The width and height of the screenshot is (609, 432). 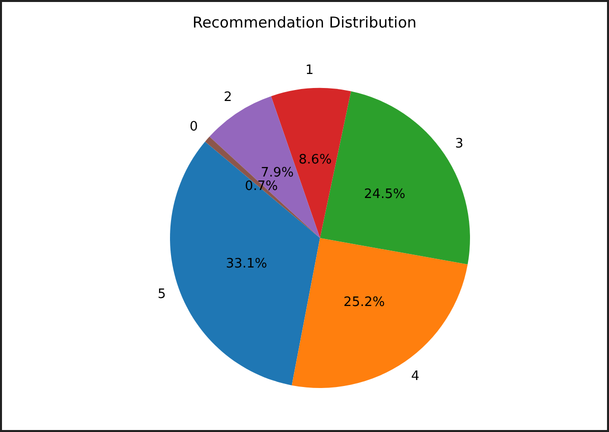 What do you see at coordinates (162, 294) in the screenshot?
I see `slice-label: 5` at bounding box center [162, 294].